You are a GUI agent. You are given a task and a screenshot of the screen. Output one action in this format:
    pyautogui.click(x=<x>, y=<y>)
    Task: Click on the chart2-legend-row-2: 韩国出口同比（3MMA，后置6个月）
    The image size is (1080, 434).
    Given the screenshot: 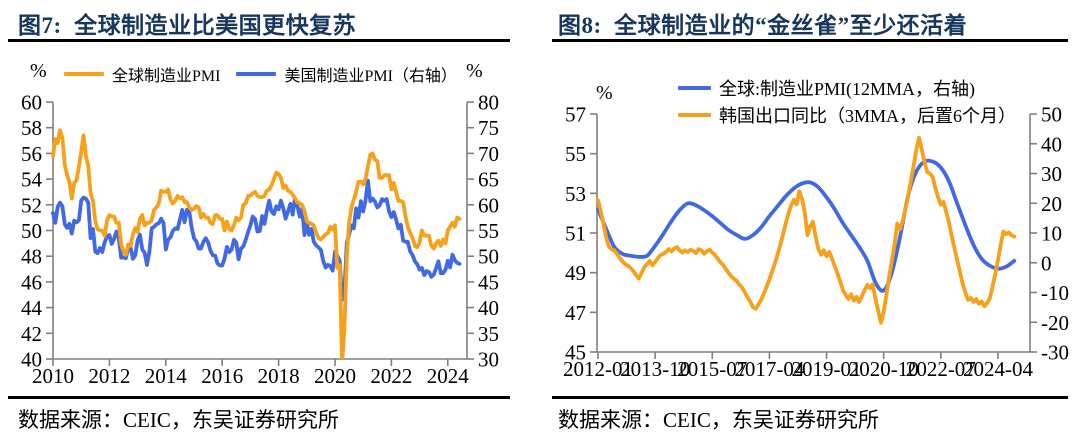 What is the action you would take?
    pyautogui.click(x=847, y=114)
    